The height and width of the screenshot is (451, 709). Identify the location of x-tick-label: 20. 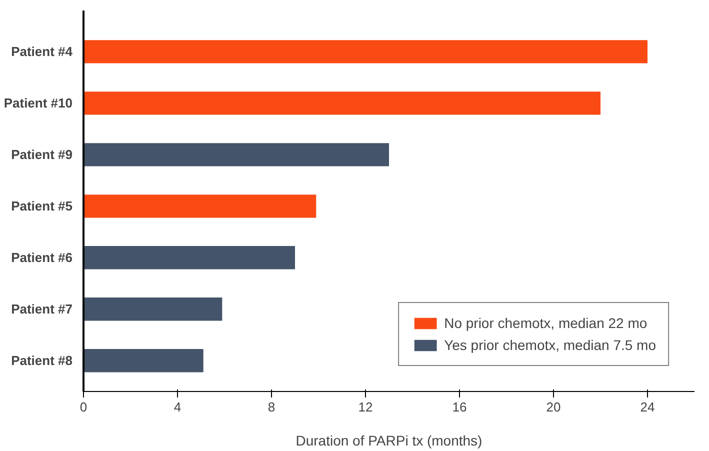
(553, 407).